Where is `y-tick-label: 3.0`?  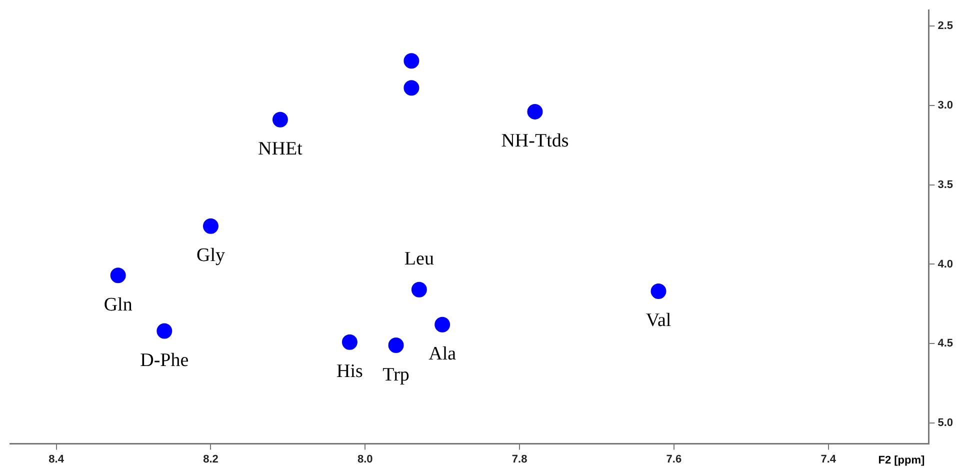 y-tick-label: 3.0 is located at coordinates (946, 105).